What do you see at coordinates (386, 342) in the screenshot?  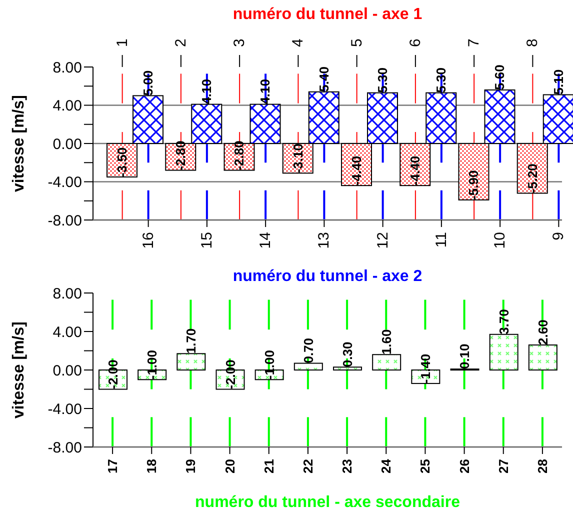 I see `data-label: 1.60` at bounding box center [386, 342].